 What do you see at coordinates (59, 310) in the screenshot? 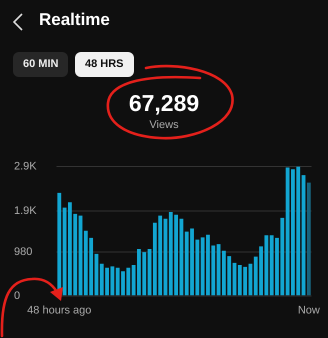
I see `x-tick-label: 48 hours ago` at bounding box center [59, 310].